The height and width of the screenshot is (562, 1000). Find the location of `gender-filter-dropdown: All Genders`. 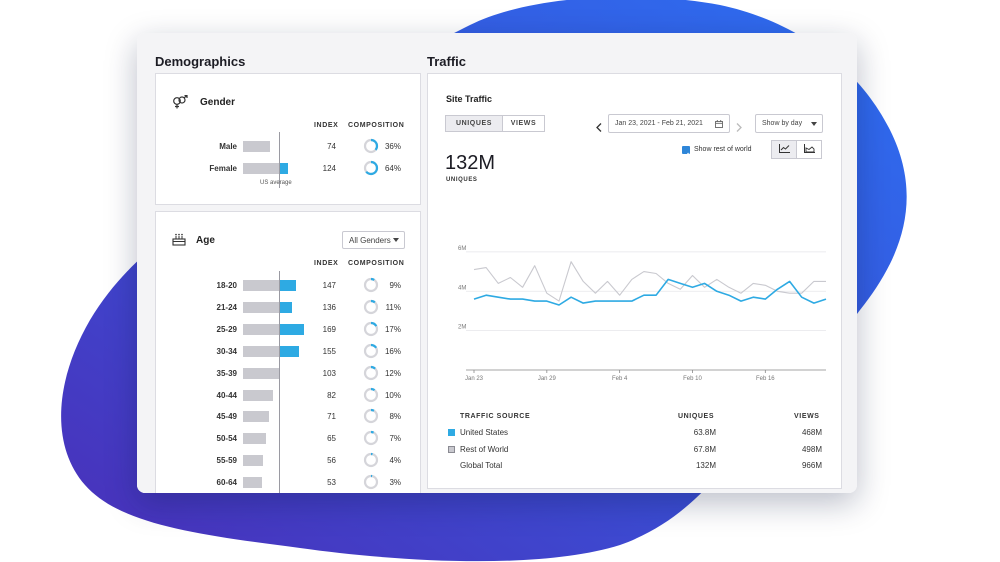

gender-filter-dropdown: All Genders is located at coordinates (373, 240).